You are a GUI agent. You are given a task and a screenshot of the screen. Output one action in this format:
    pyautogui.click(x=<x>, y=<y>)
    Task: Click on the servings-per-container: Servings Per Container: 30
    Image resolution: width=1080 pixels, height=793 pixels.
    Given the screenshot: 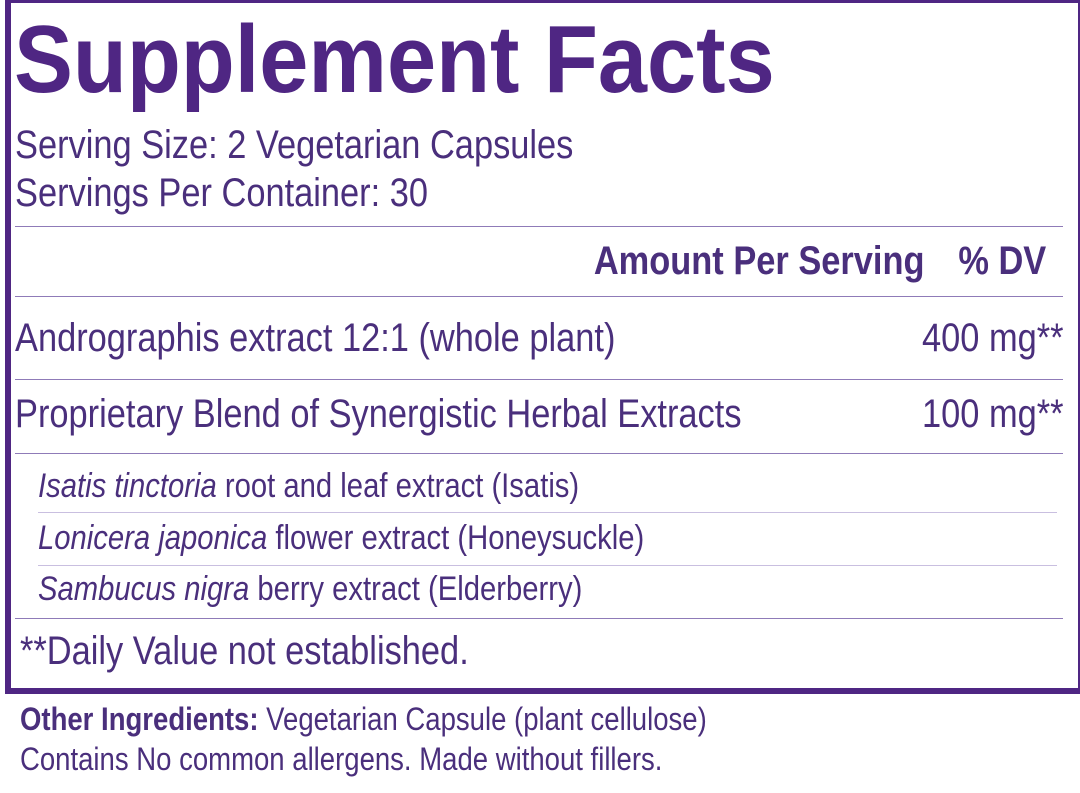 What is the action you would take?
    pyautogui.click(x=222, y=193)
    